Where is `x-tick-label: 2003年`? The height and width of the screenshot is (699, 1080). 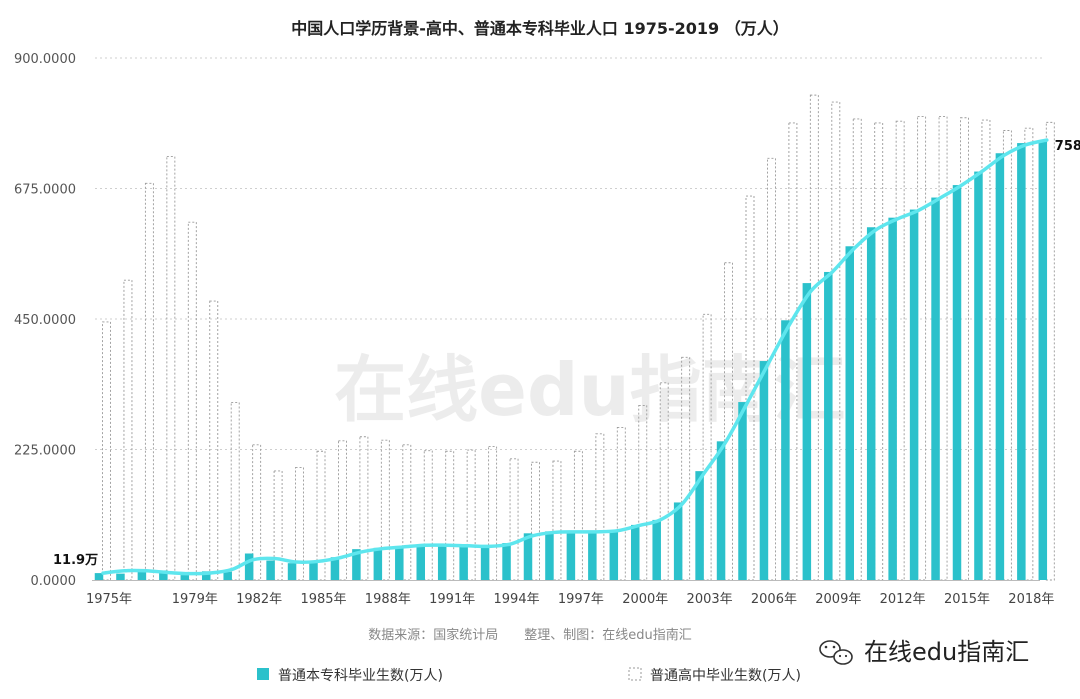
x-tick-label: 2003年 is located at coordinates (710, 599).